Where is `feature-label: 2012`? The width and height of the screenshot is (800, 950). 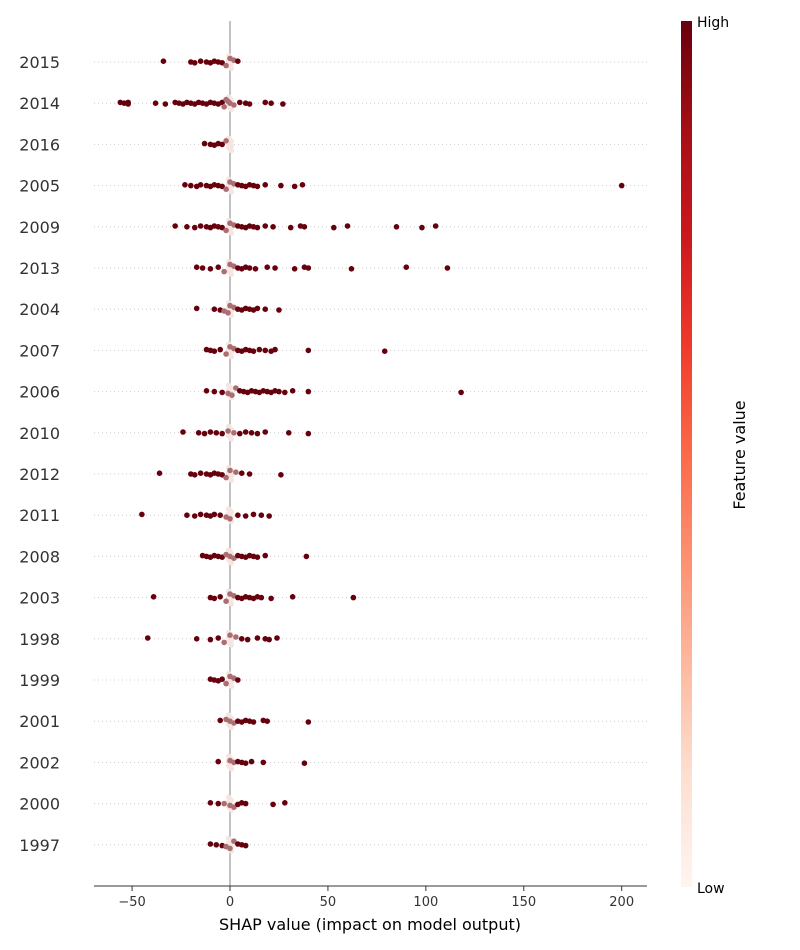 feature-label: 2012 is located at coordinates (39, 474).